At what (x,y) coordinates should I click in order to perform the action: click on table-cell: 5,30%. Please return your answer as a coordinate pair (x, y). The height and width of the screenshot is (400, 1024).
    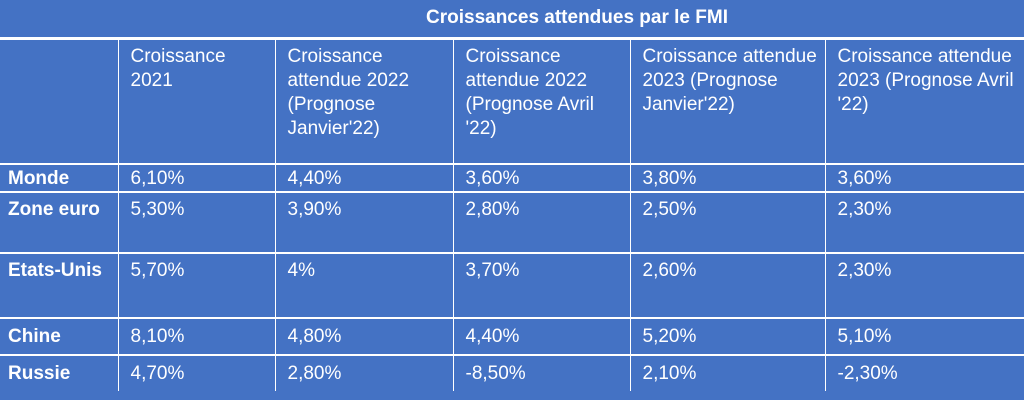
    Looking at the image, I should click on (196, 222).